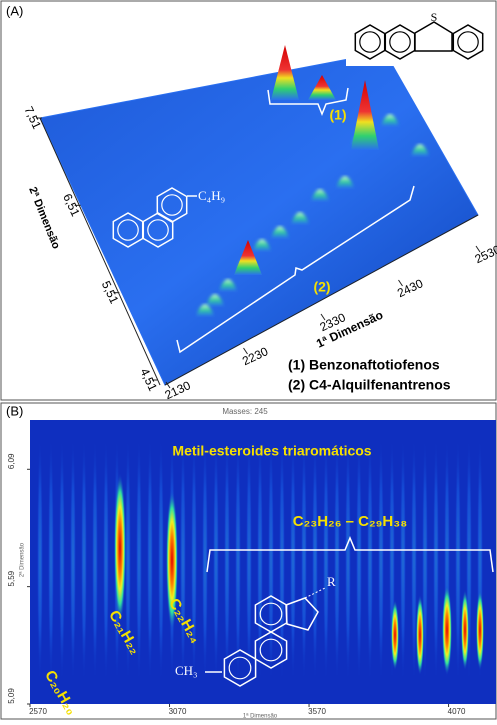 This screenshot has height=725, width=497. Describe the element at coordinates (321, 287) in the screenshot. I see `annotation: (2)` at that location.